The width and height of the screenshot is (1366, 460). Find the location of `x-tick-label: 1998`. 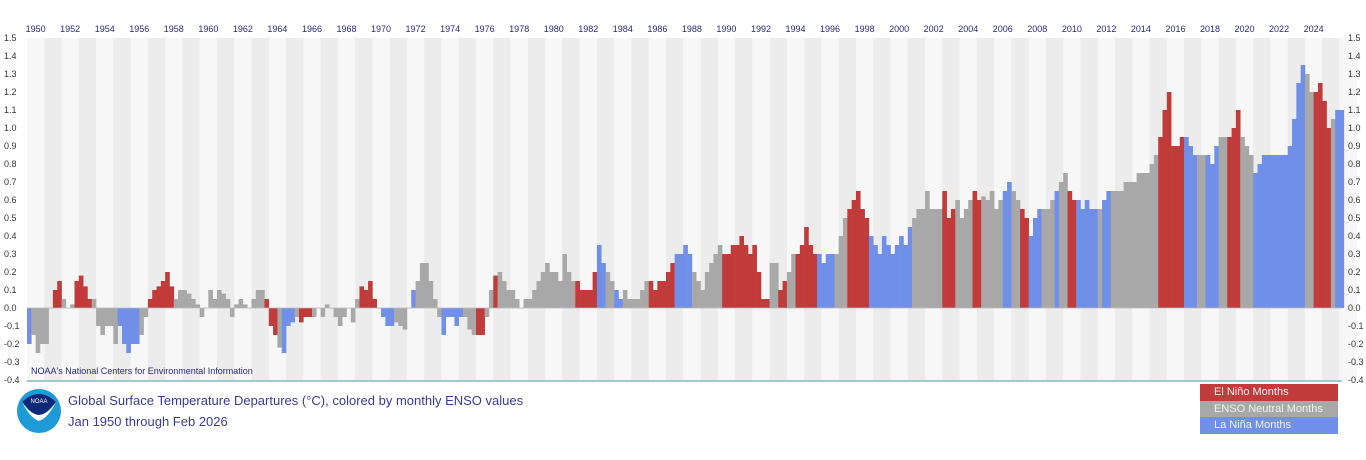

x-tick-label: 1998 is located at coordinates (865, 29).